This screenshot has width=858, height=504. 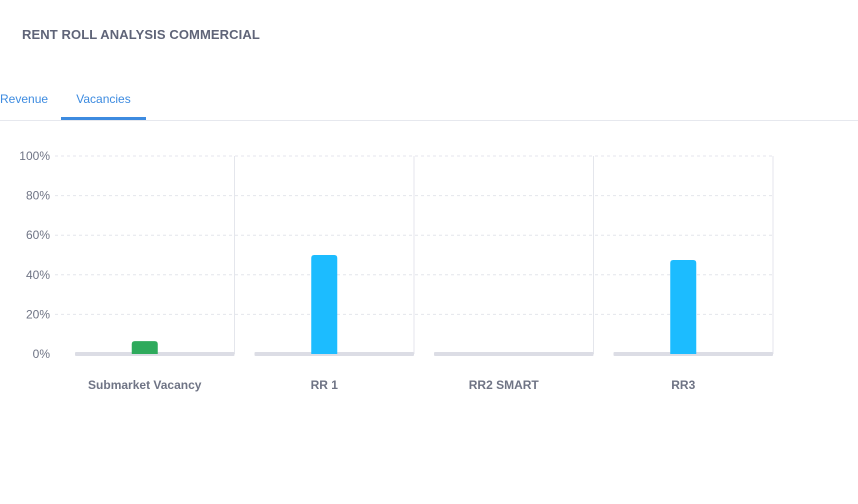 What do you see at coordinates (392, 385) in the screenshot?
I see `x-axis-labels: Submarket Vacancy RR 1 RR2 SMART RR3` at bounding box center [392, 385].